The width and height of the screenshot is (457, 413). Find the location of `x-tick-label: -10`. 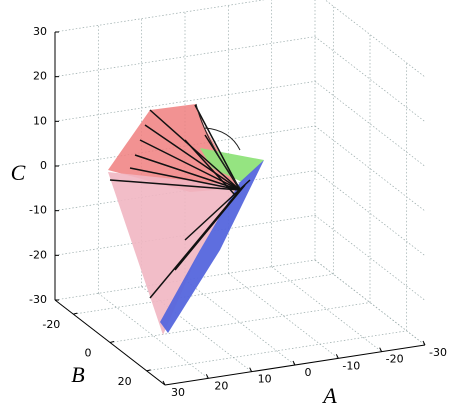

x-tick-label: -10 is located at coordinates (351, 365).